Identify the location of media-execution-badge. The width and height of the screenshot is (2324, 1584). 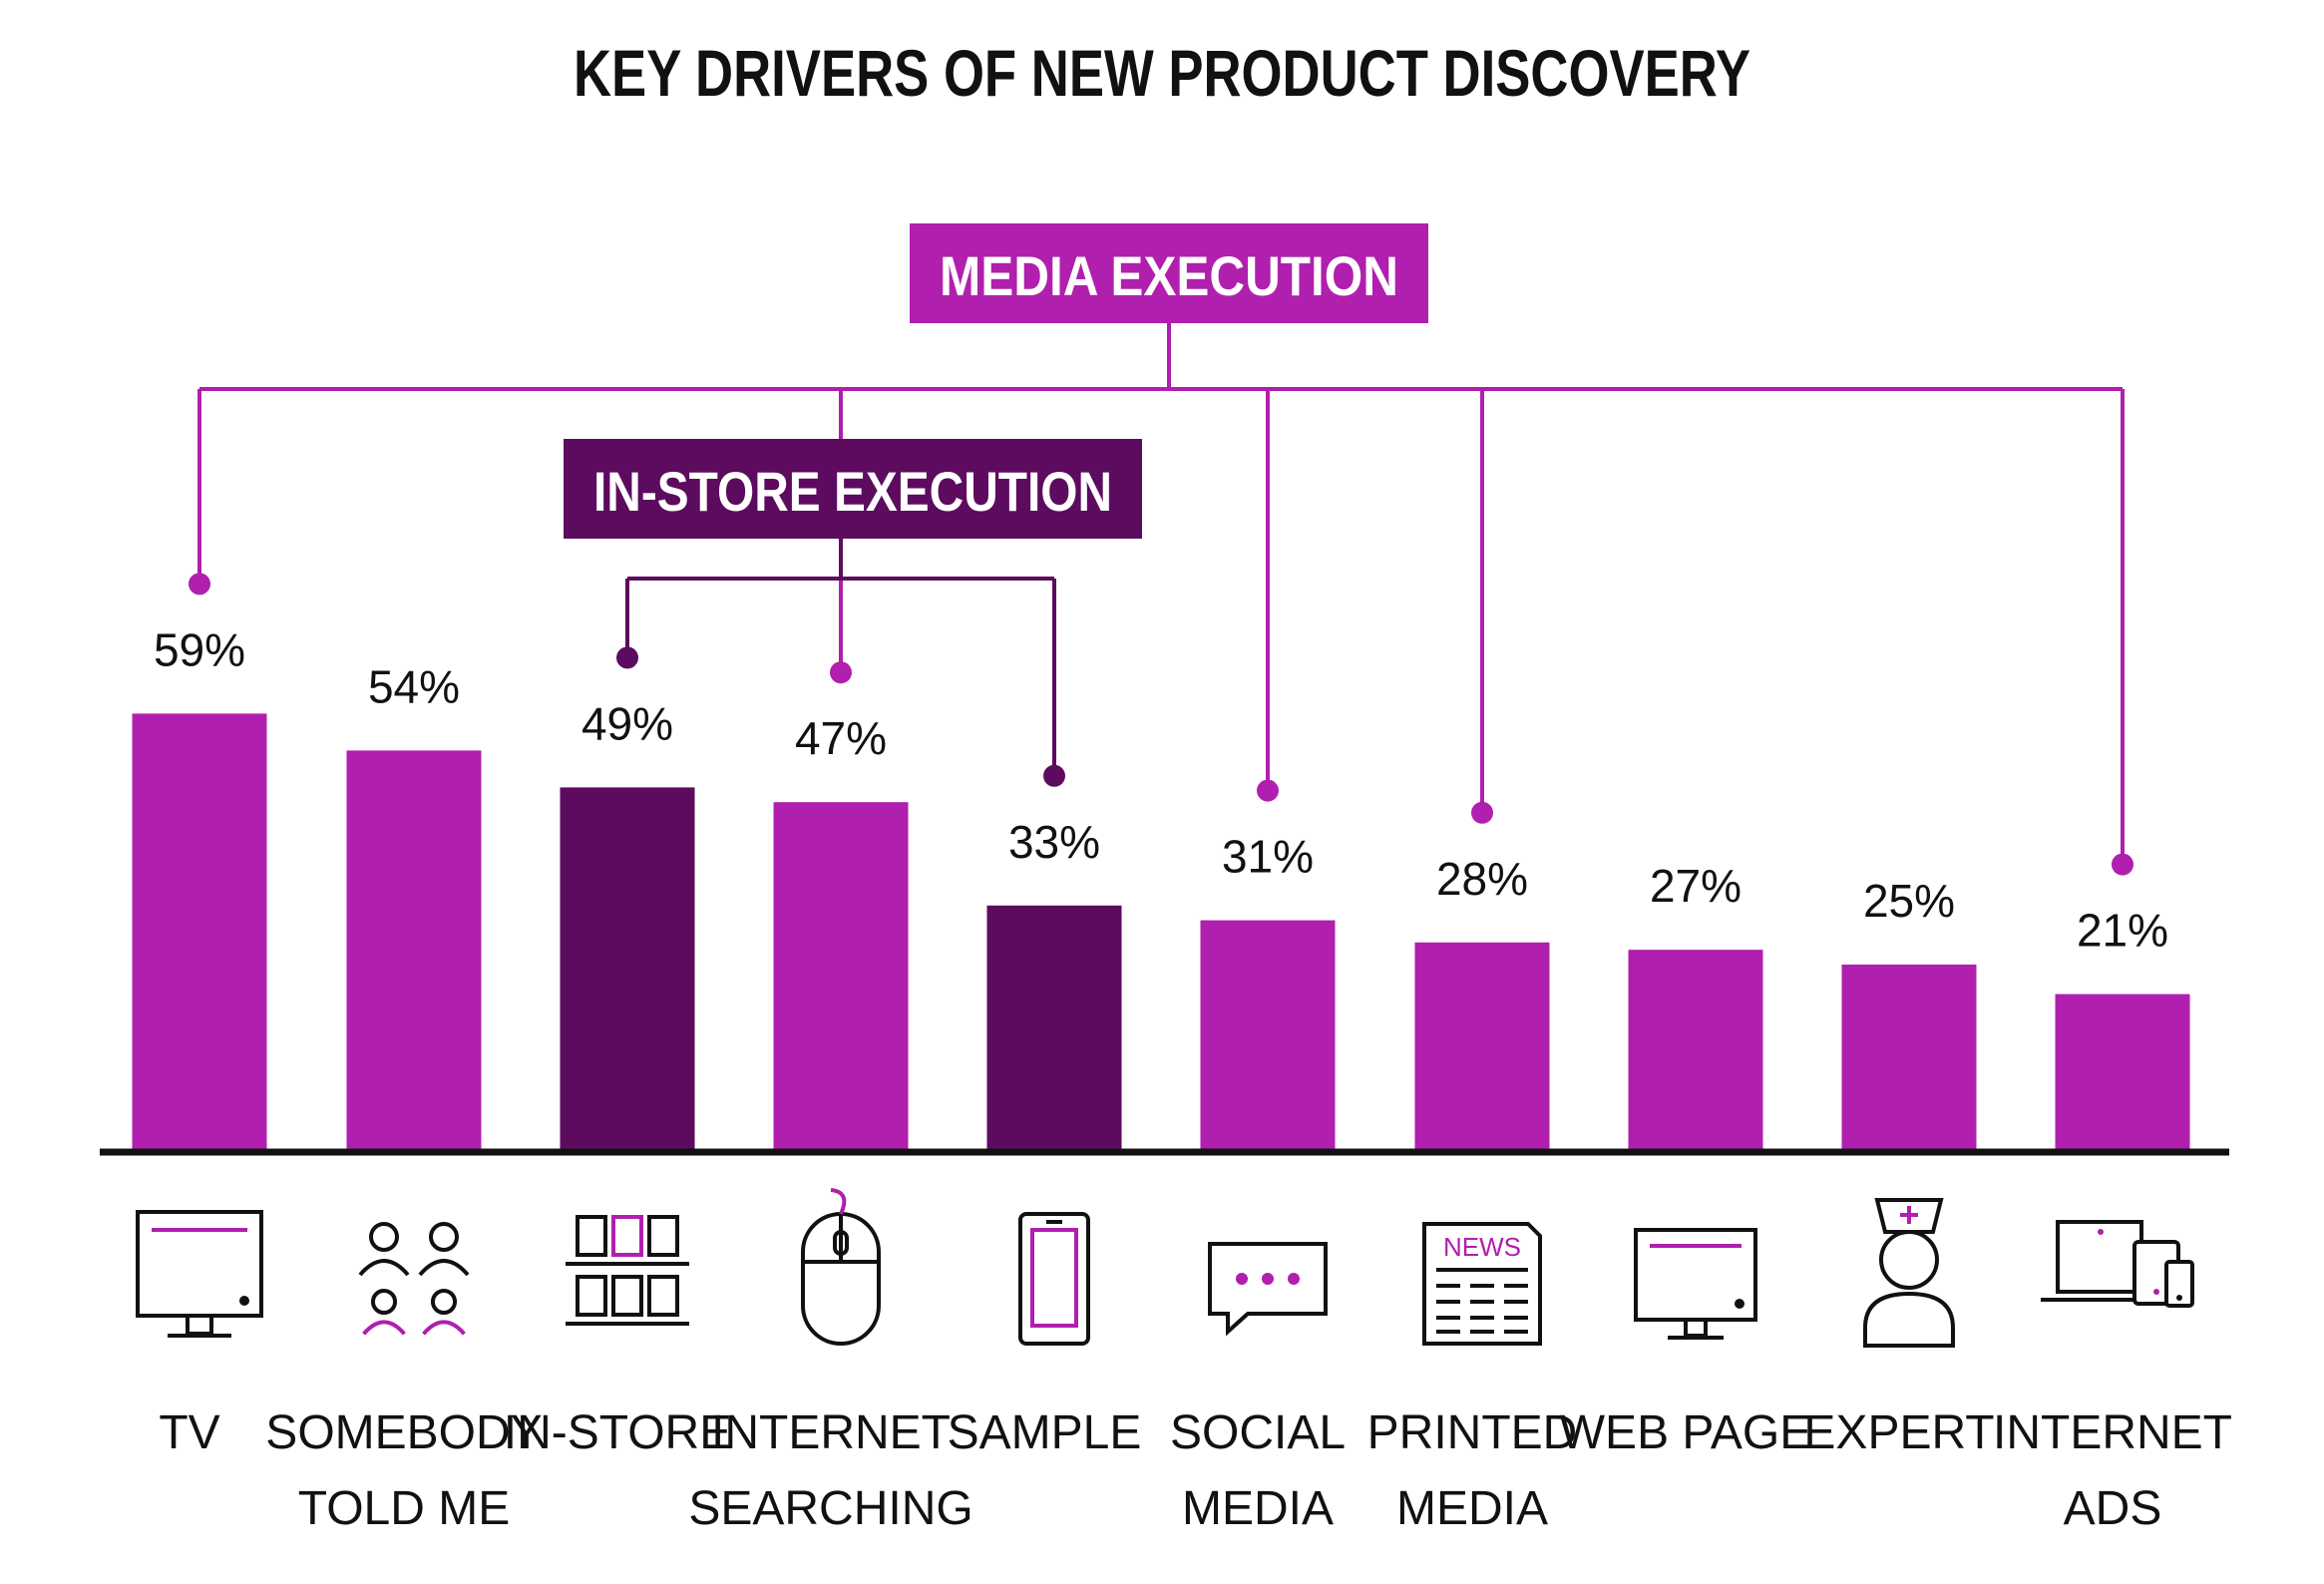
(1169, 273).